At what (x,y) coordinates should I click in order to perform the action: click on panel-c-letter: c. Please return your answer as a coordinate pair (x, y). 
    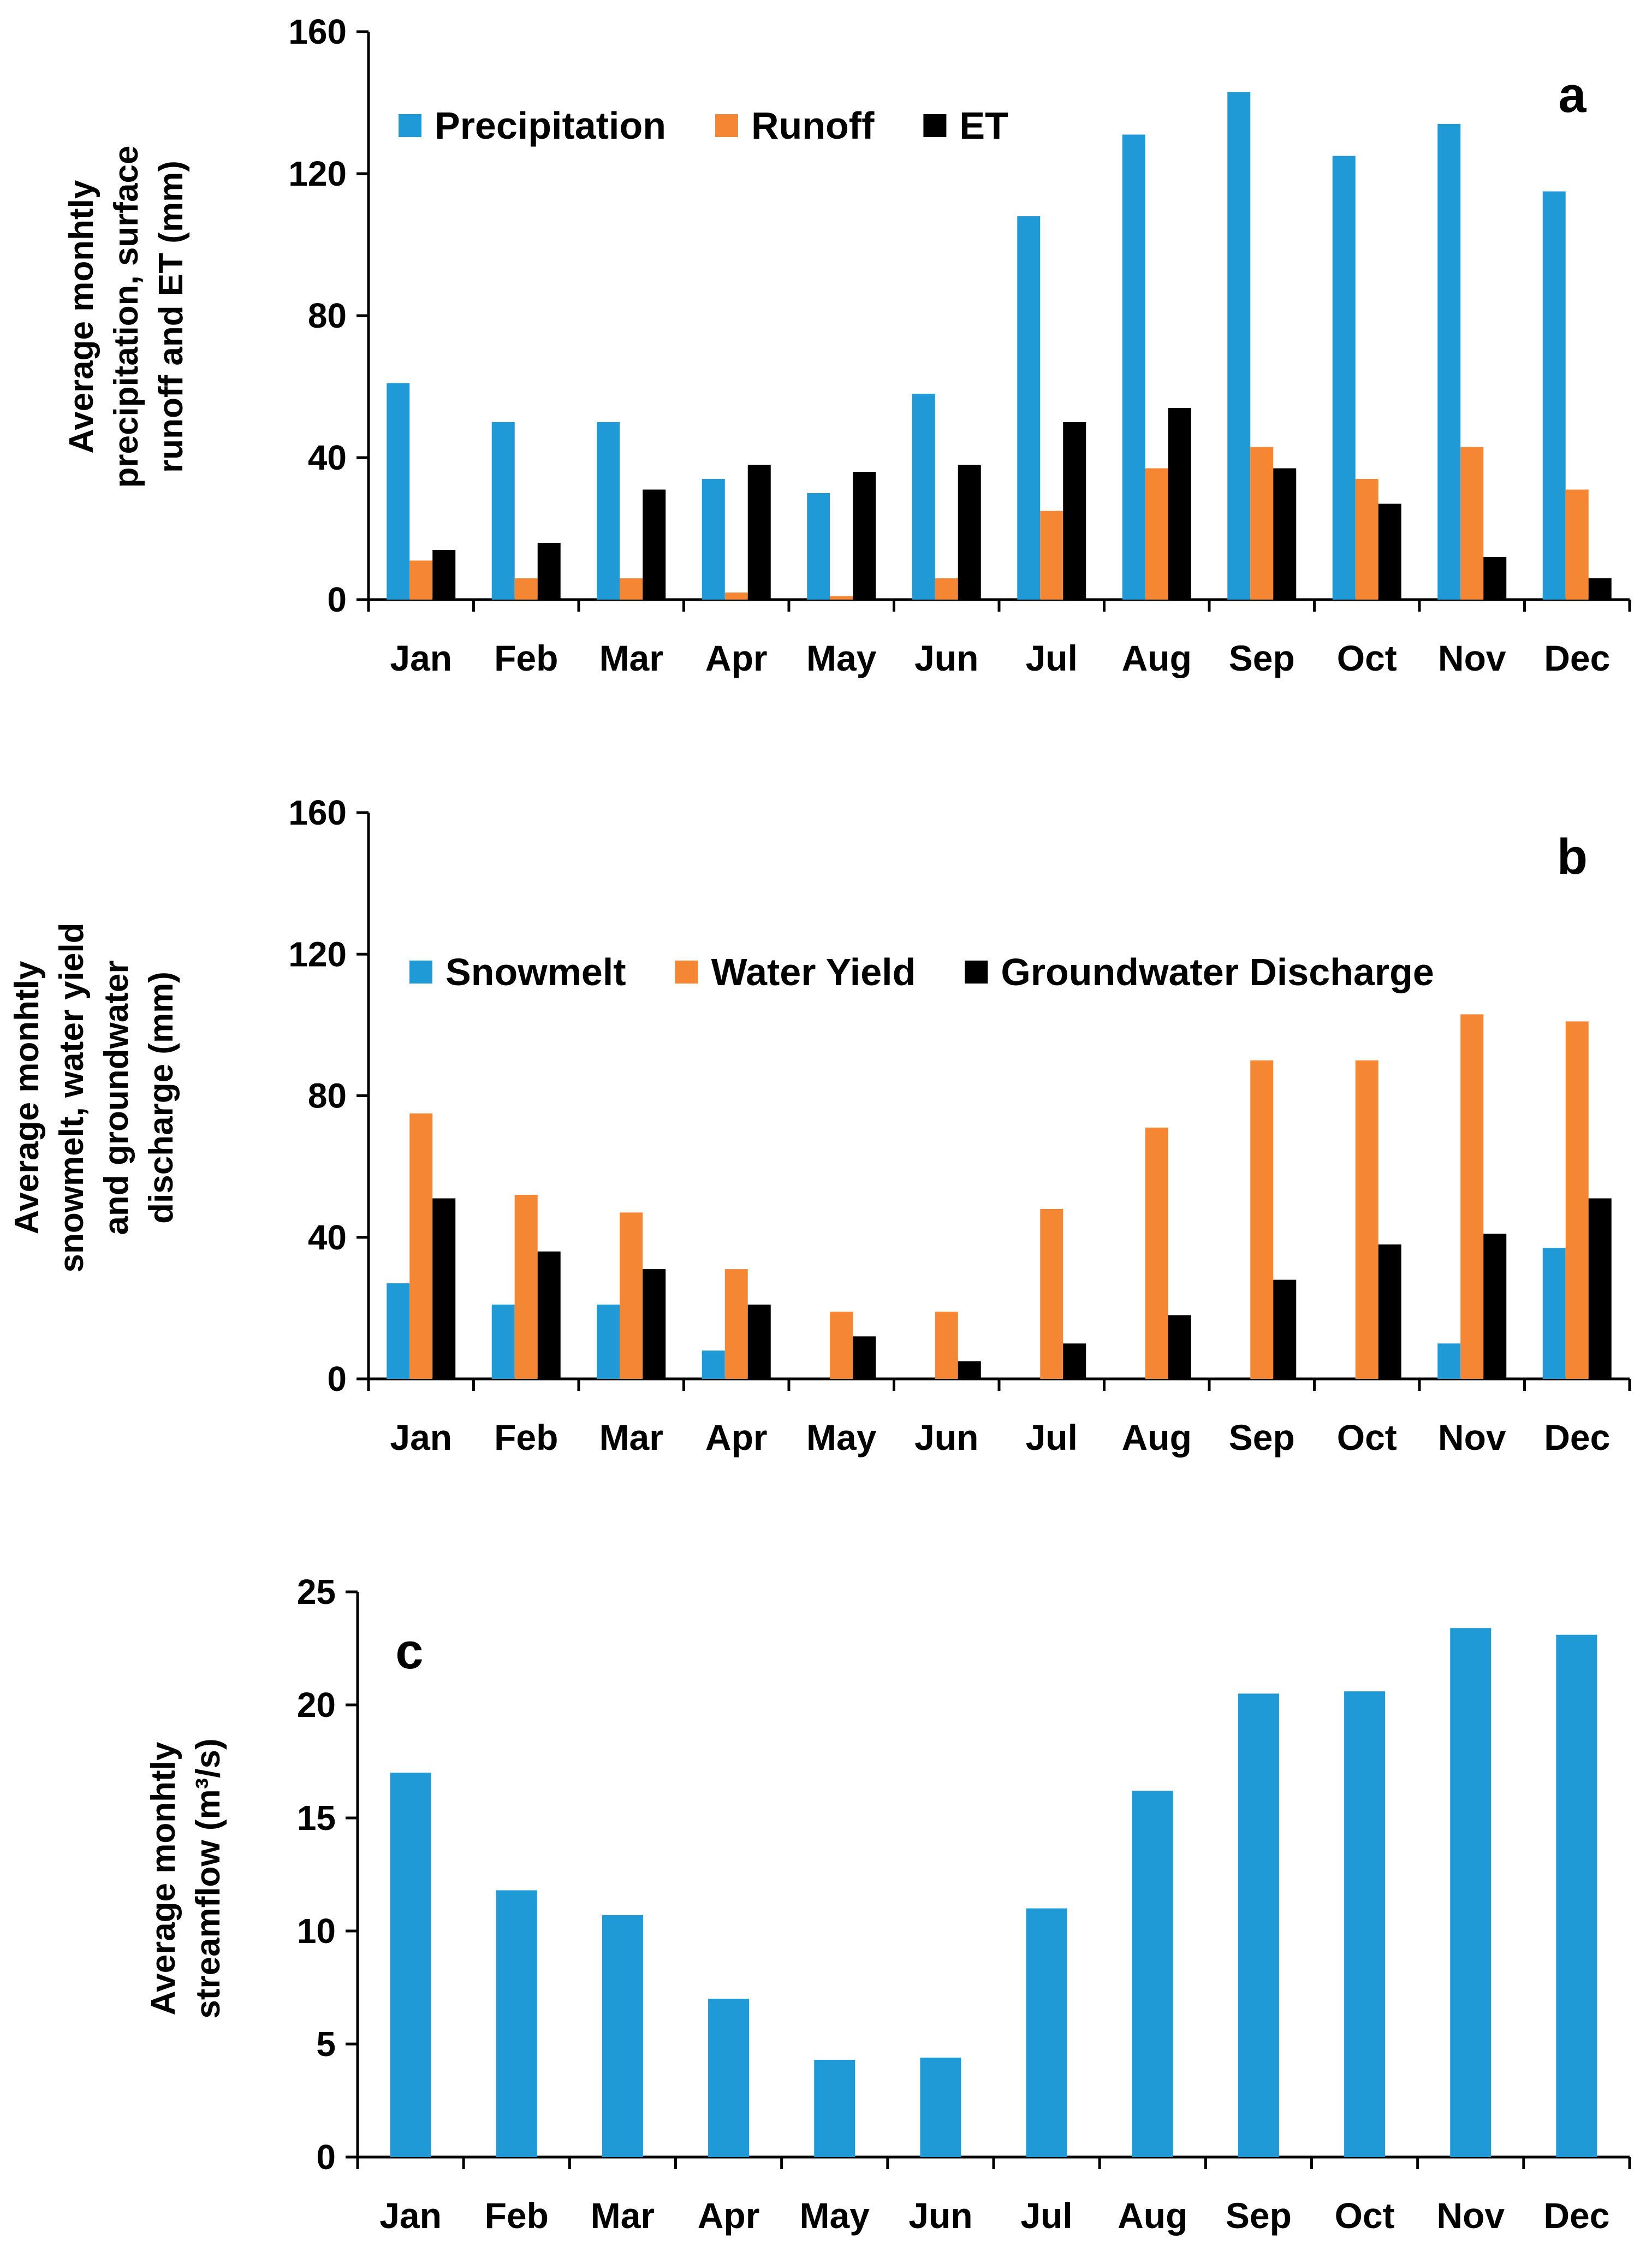
    Looking at the image, I should click on (409, 1651).